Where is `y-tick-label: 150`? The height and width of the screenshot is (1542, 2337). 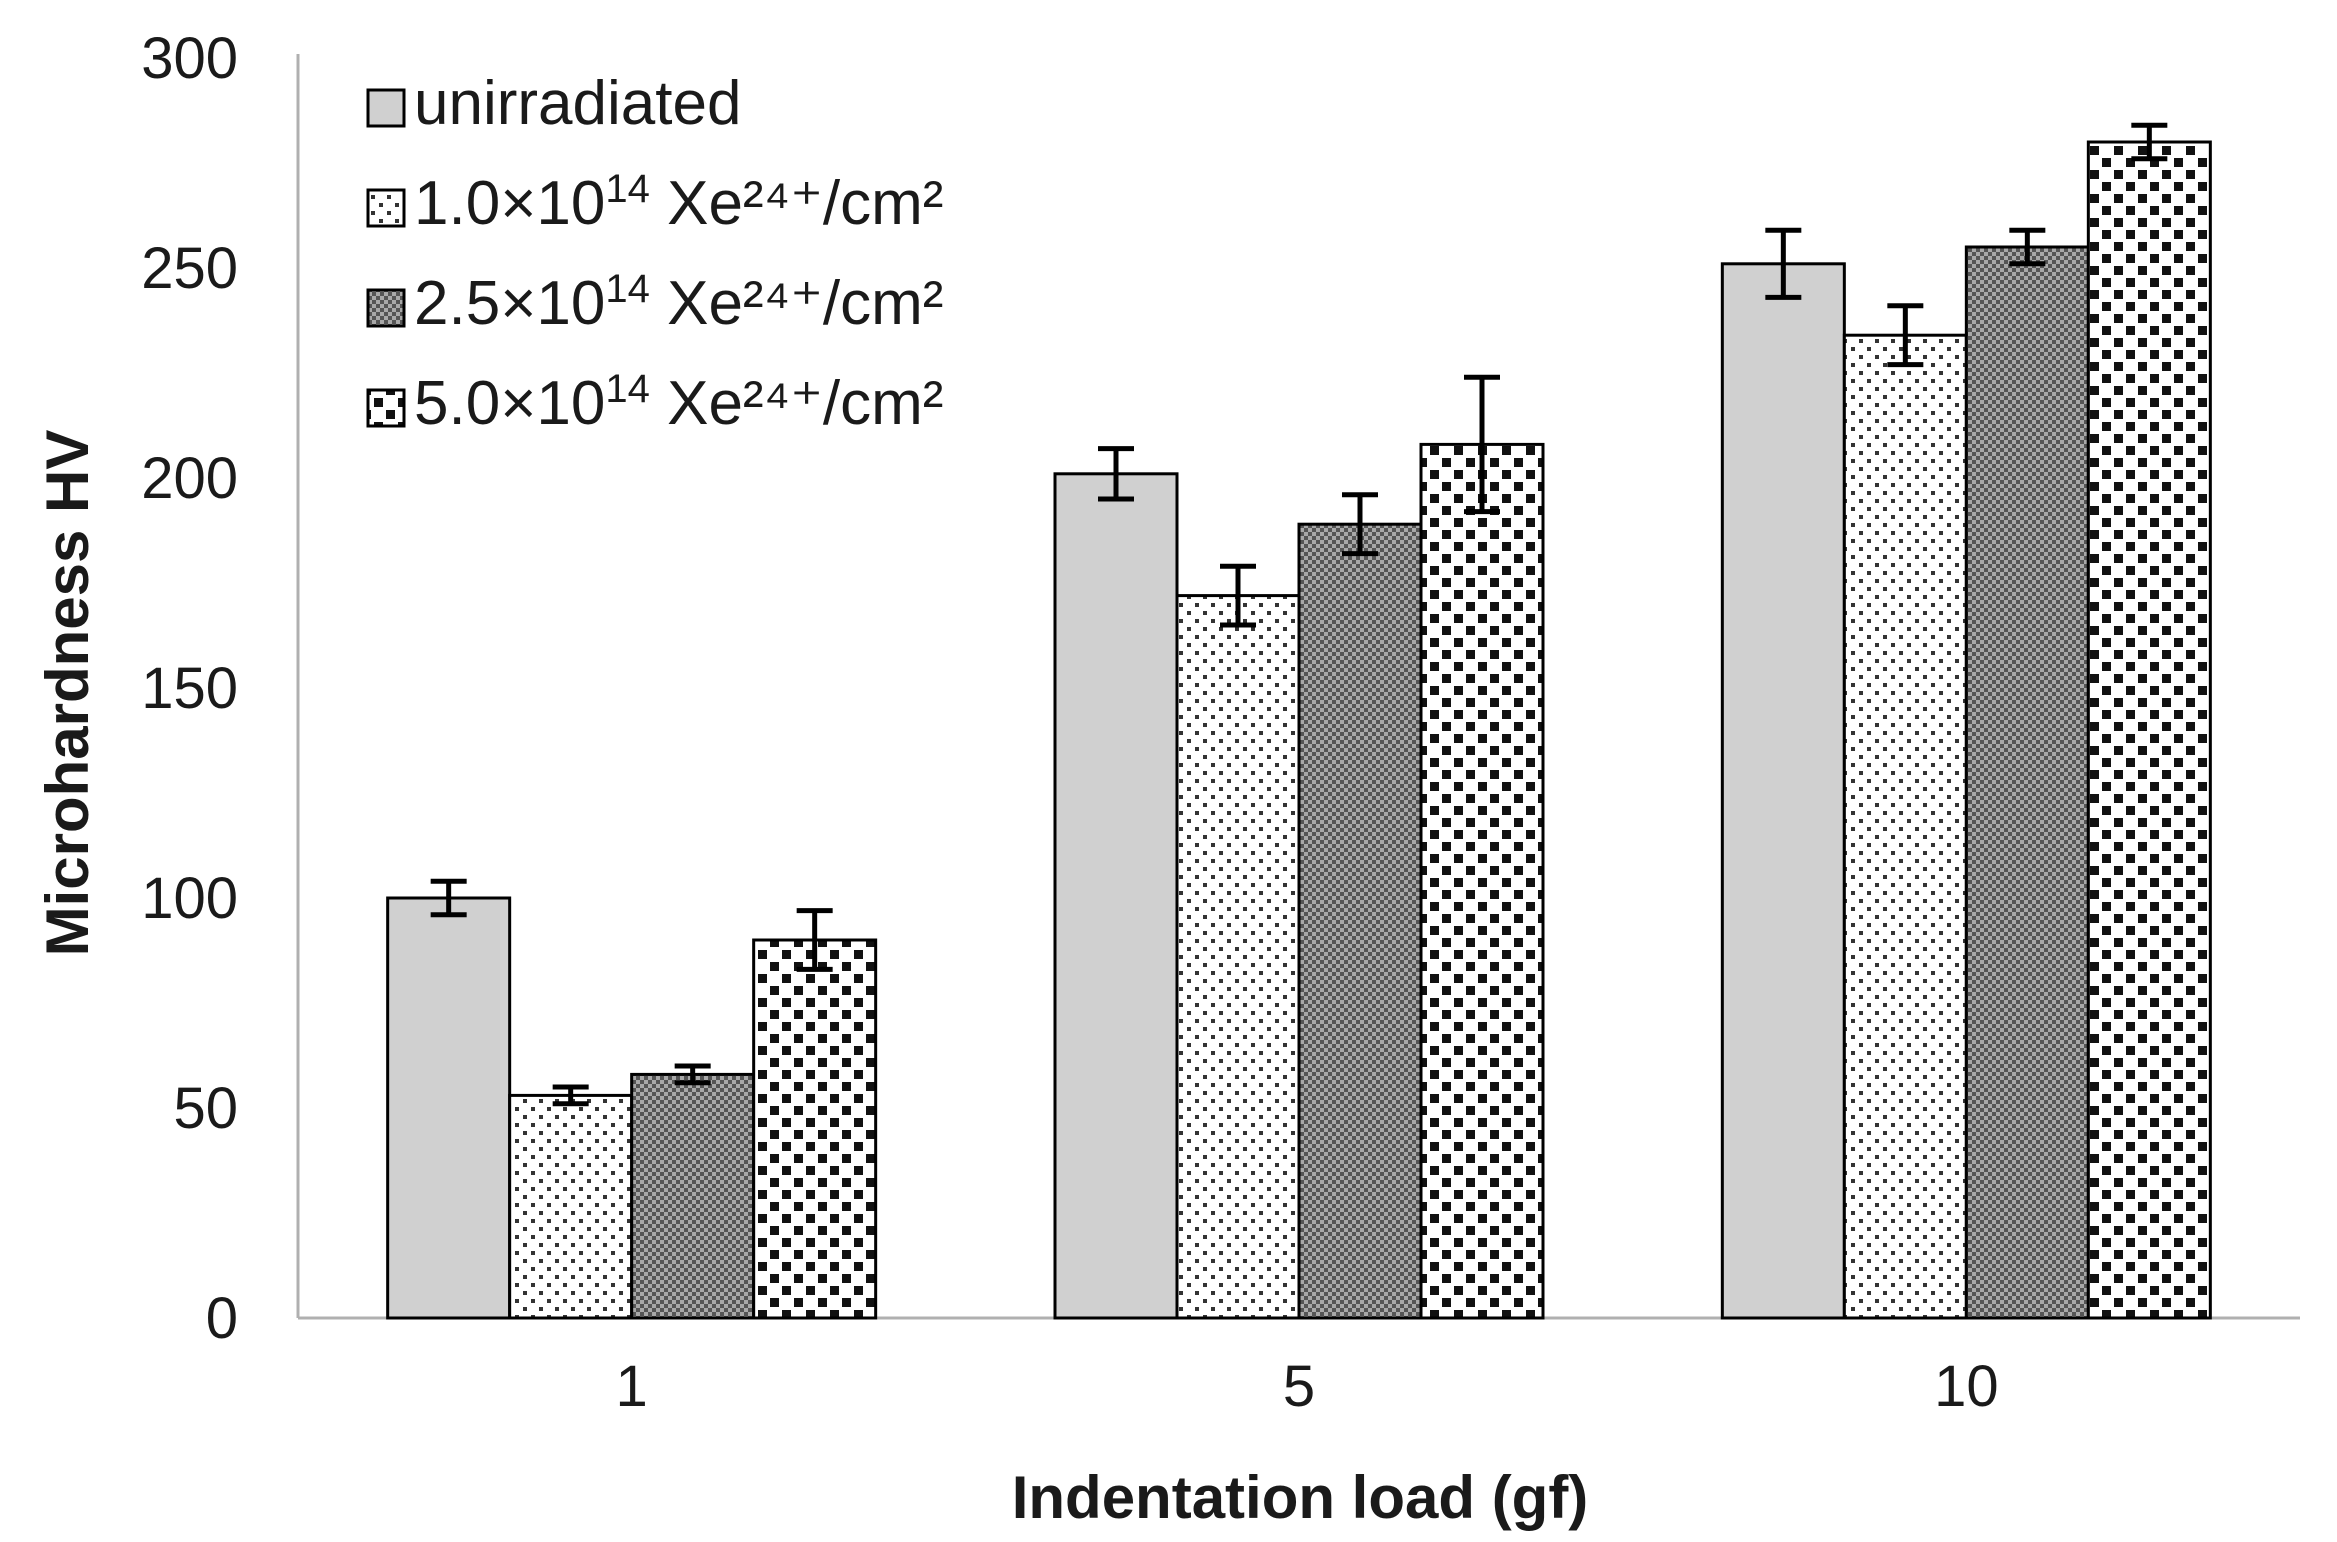
y-tick-label: 150 is located at coordinates (189, 688).